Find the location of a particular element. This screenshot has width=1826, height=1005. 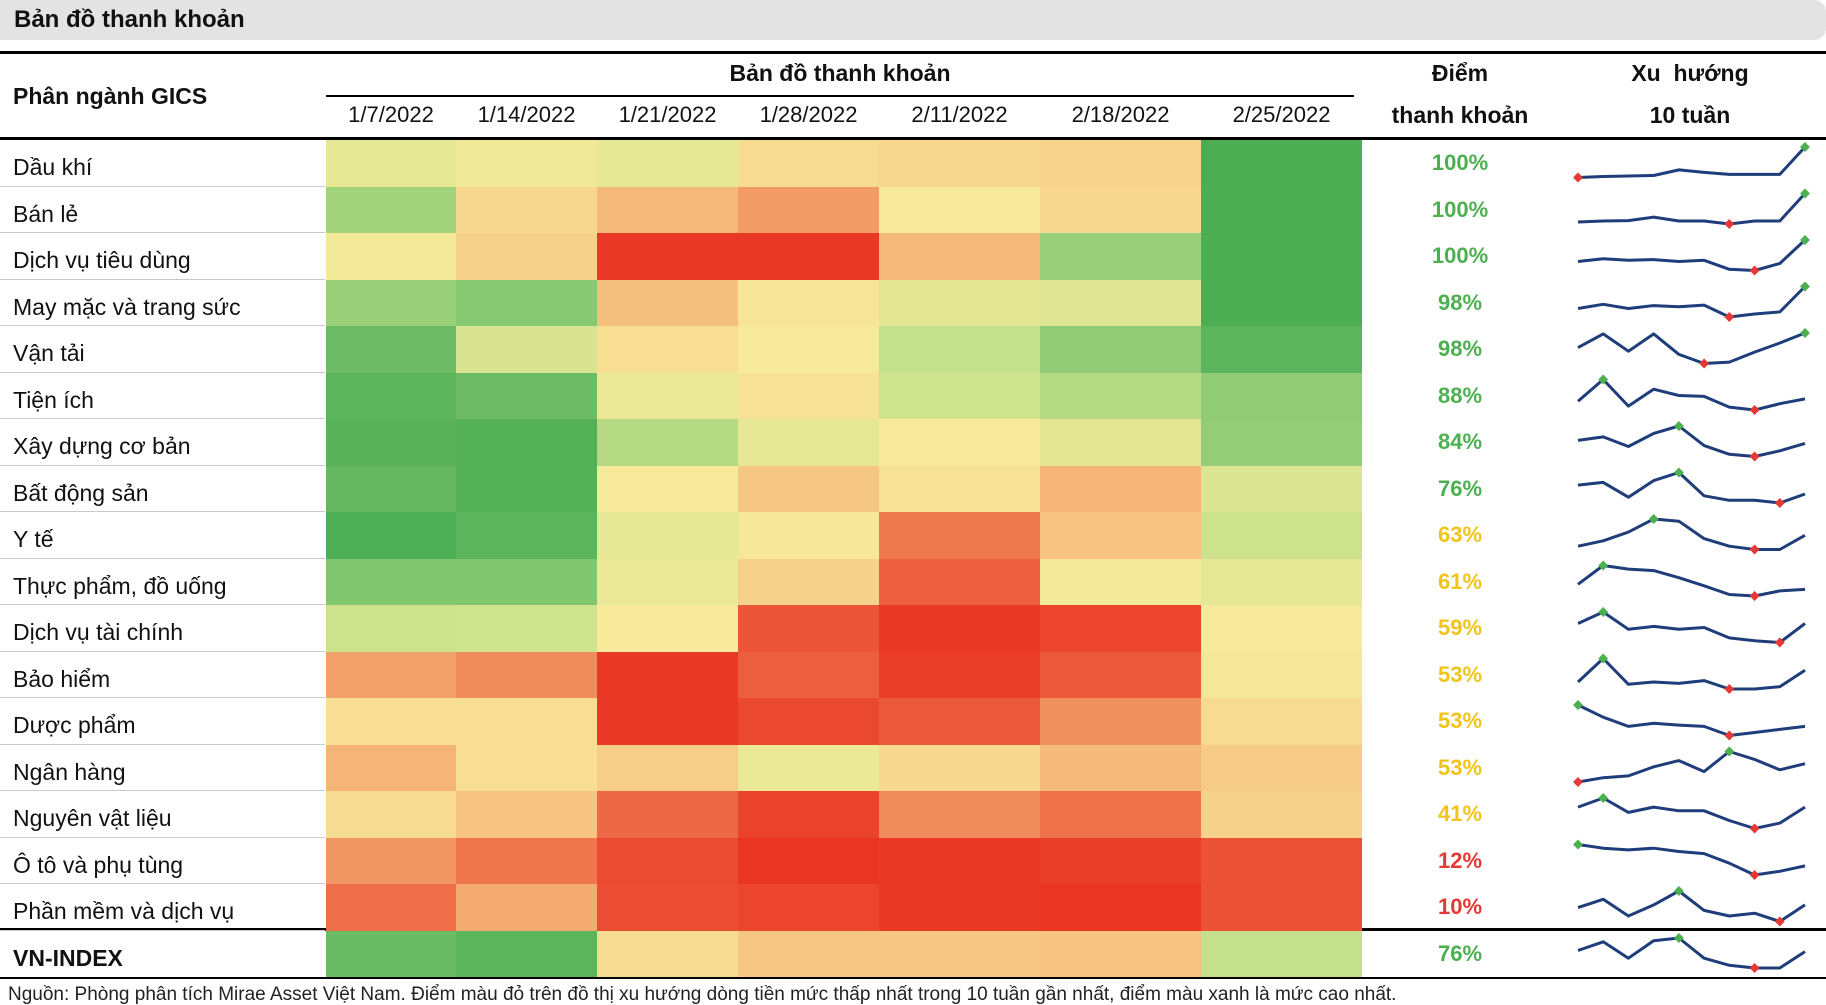

sector-header: Phân ngành GICS is located at coordinates (110, 96).